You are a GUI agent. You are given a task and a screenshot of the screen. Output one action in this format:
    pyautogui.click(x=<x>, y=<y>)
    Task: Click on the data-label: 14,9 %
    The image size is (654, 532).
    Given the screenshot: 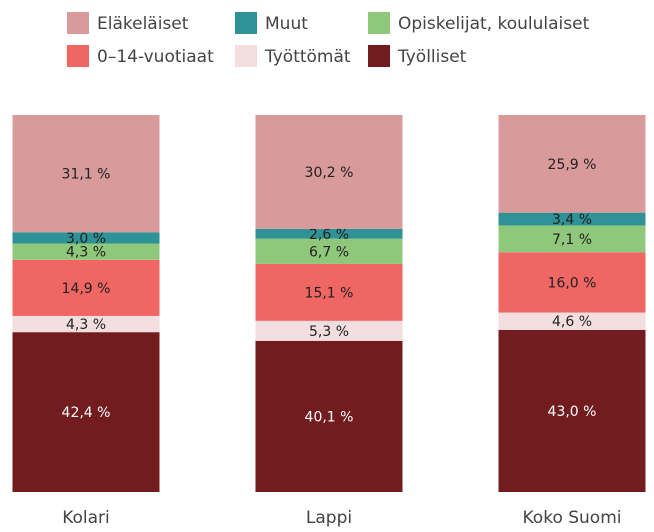 What is the action you would take?
    pyautogui.click(x=86, y=289)
    